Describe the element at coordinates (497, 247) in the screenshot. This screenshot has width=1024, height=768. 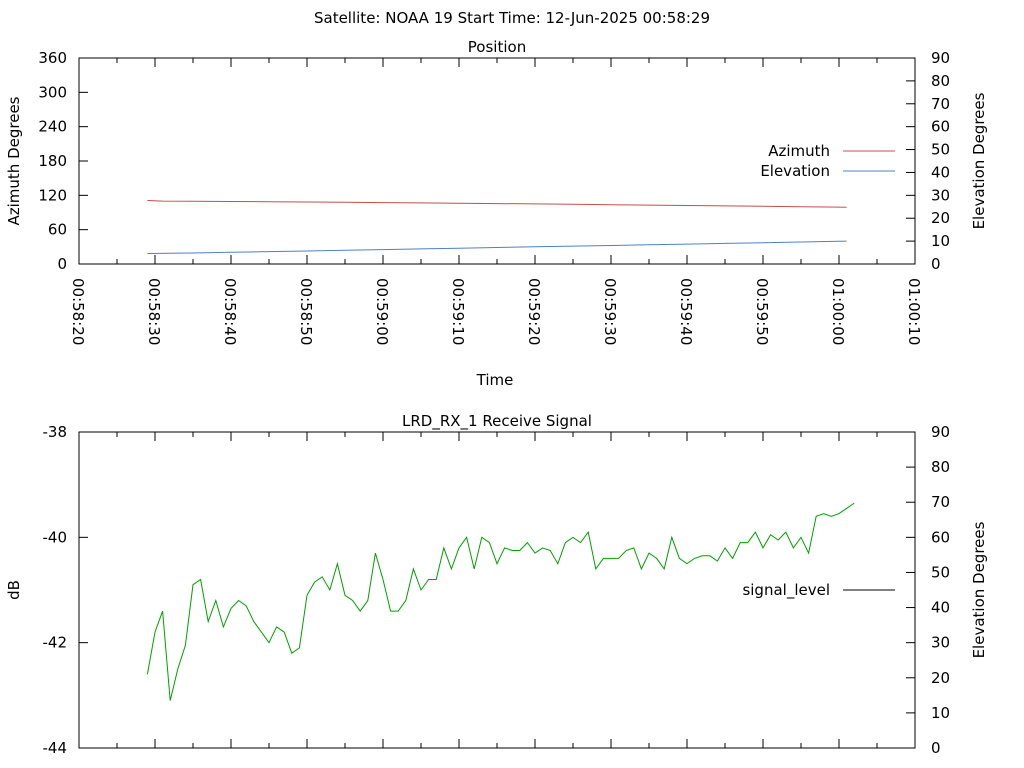
I see `series-line-elevation` at that location.